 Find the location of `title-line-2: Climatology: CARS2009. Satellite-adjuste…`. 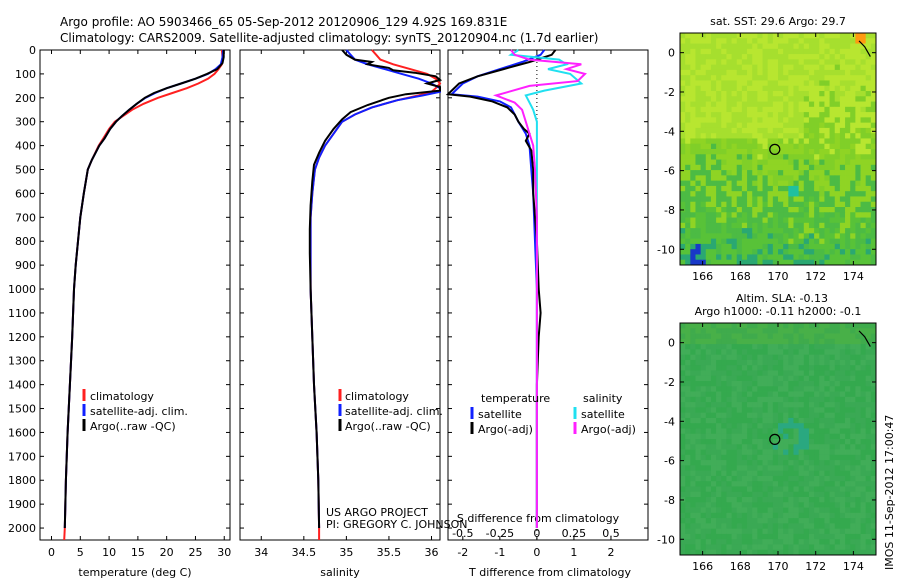

title-line-2: Climatology: CARS2009. Satellite-adjuste… is located at coordinates (329, 38).